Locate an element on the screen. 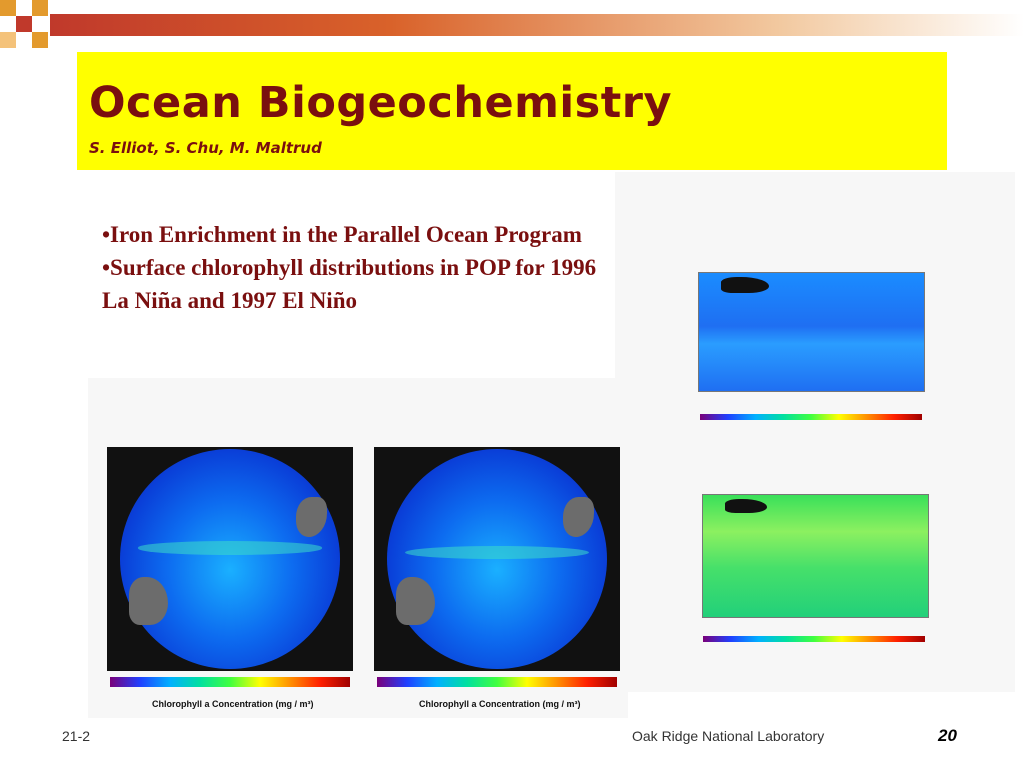  globe-colorbar-right is located at coordinates (497, 682).